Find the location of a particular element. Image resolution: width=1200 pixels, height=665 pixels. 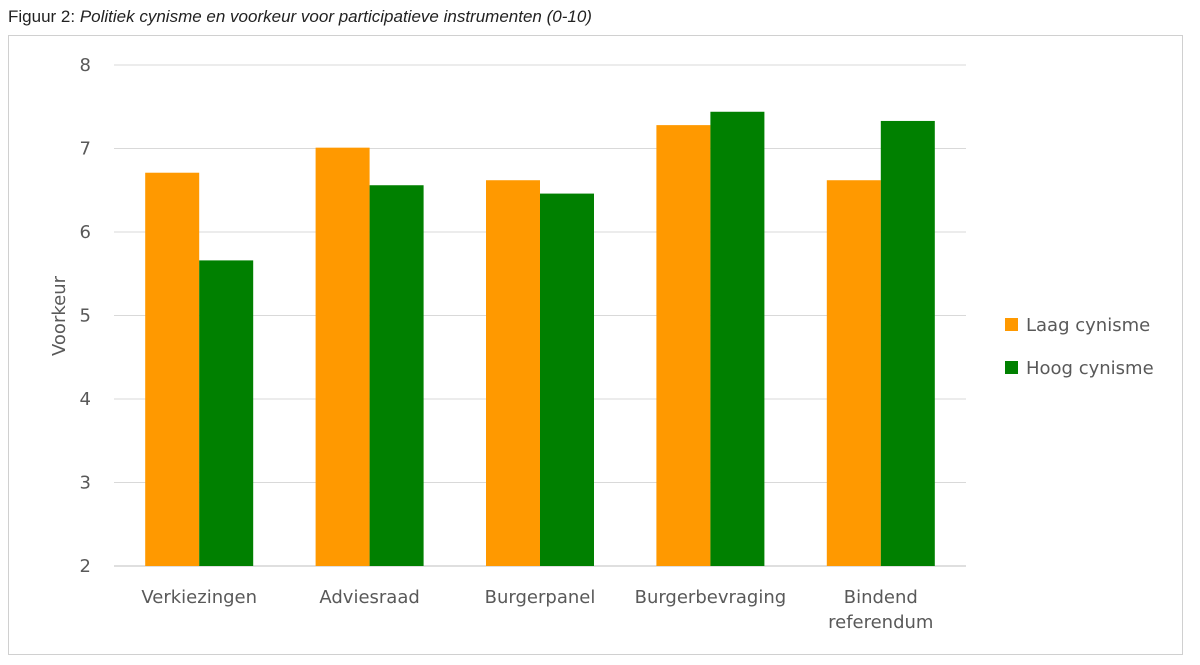

y-tick-label: 7 is located at coordinates (85, 149).